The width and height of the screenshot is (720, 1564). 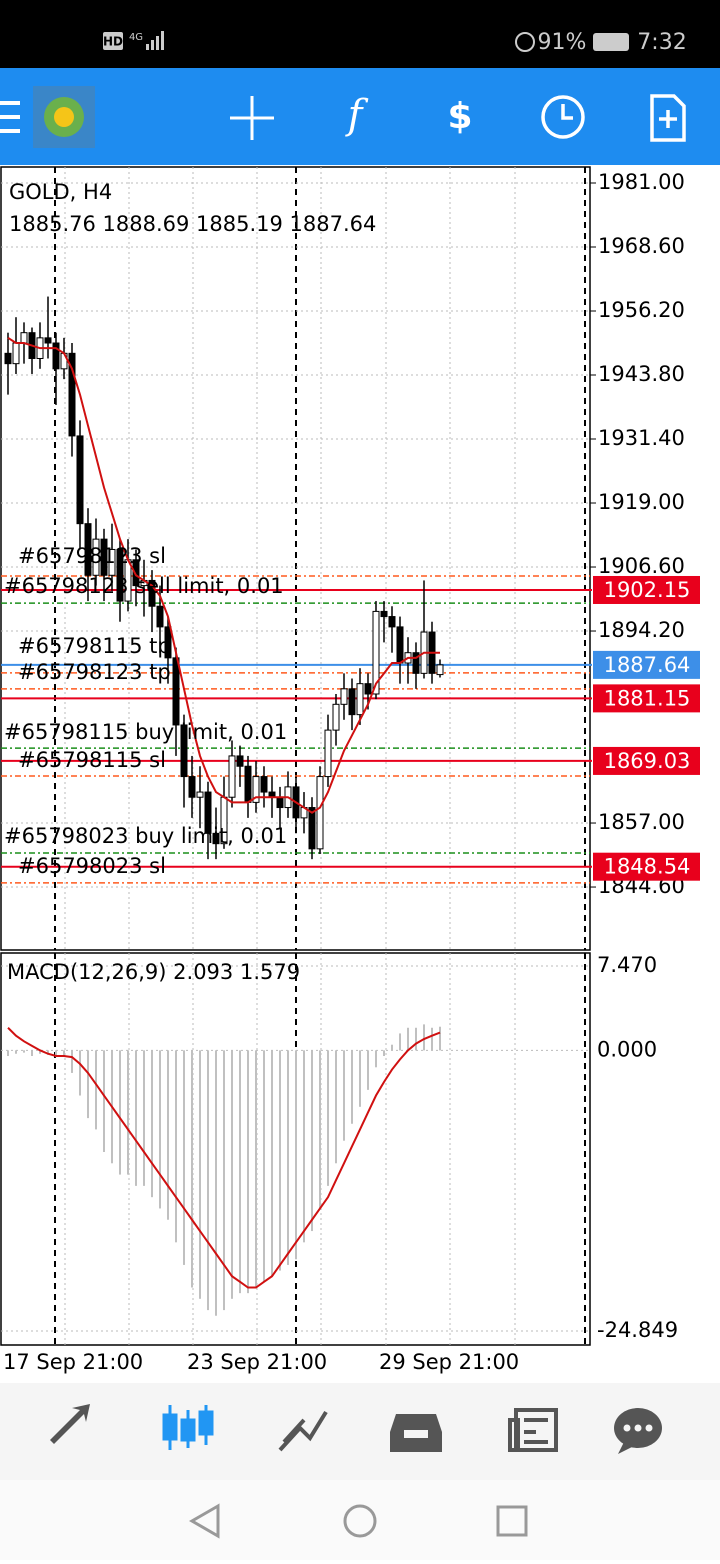 I want to click on news-tab, so click(x=533, y=1430).